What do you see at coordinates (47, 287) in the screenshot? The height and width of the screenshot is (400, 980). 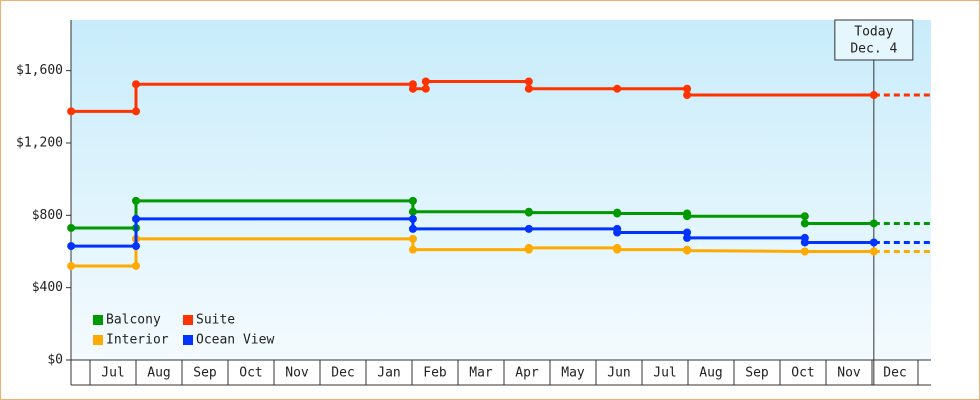 I see `y-tick-label: $400` at bounding box center [47, 287].